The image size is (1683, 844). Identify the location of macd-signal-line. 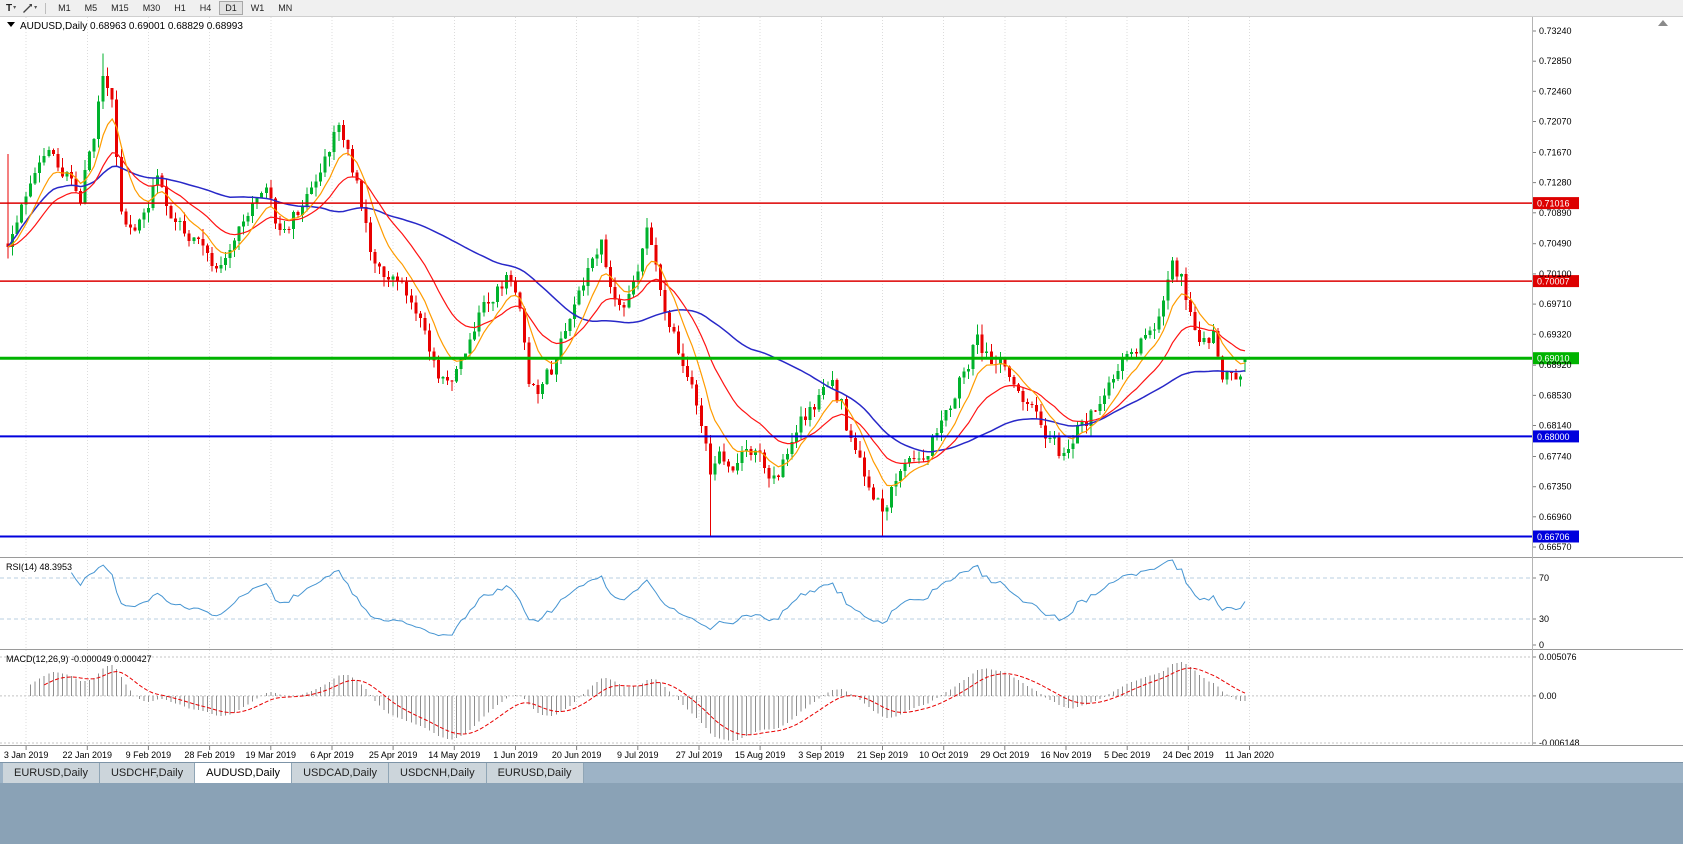
(644, 701).